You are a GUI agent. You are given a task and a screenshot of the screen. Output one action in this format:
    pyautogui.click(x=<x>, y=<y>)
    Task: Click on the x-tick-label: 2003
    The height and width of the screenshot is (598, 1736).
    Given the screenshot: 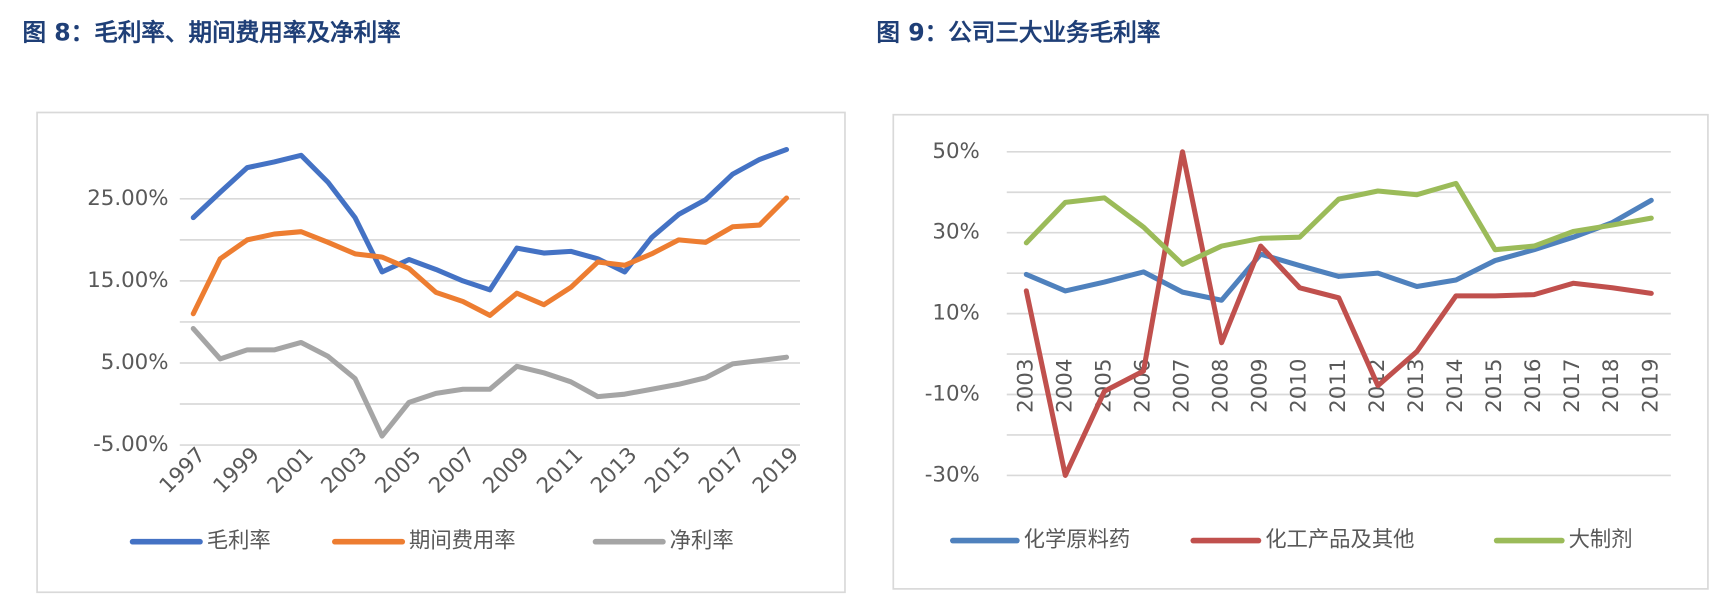 What is the action you would take?
    pyautogui.click(x=1025, y=386)
    